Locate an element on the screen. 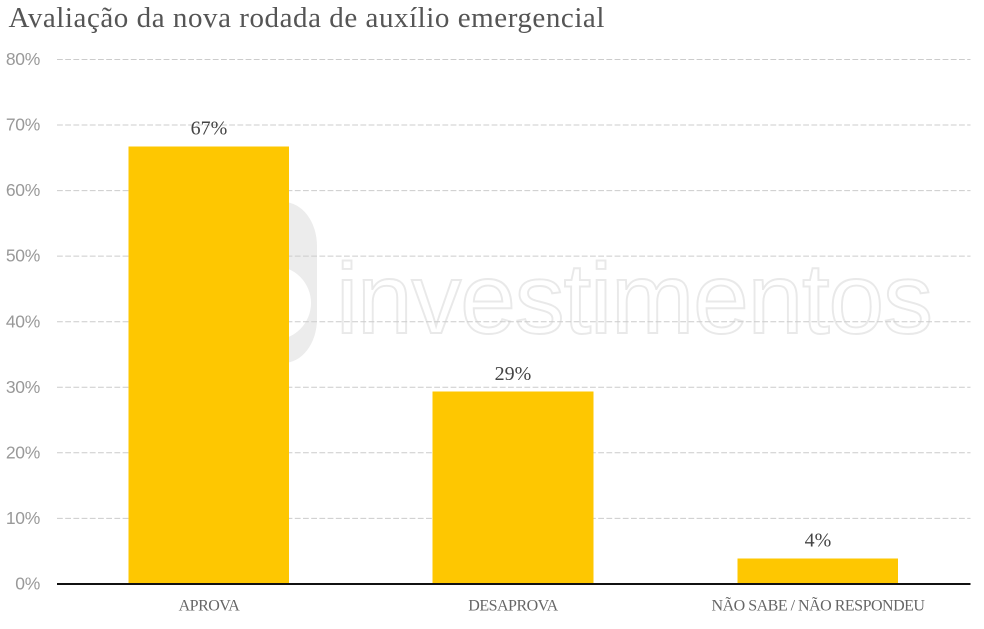 The width and height of the screenshot is (984, 629). svg-text: NÃO SABE / NÃO RESPONDEU is located at coordinates (819, 606).